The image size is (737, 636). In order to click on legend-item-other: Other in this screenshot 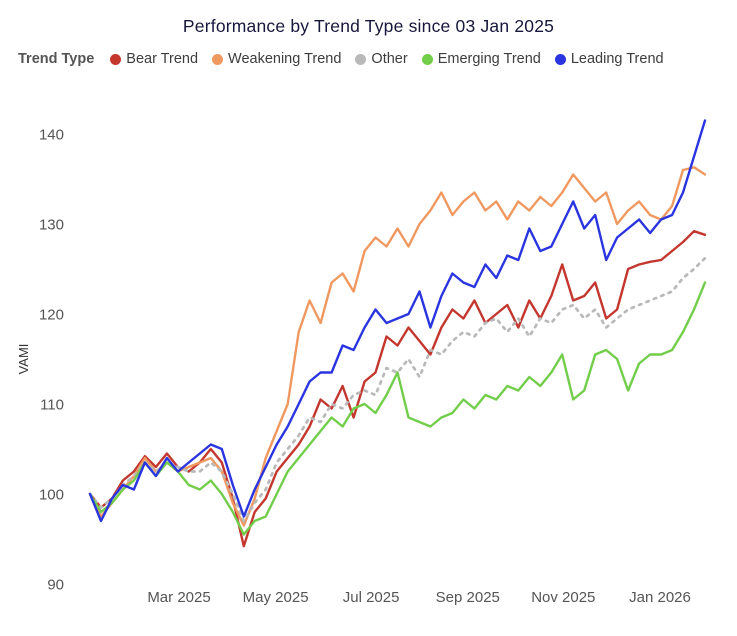, I will do `click(381, 59)`.